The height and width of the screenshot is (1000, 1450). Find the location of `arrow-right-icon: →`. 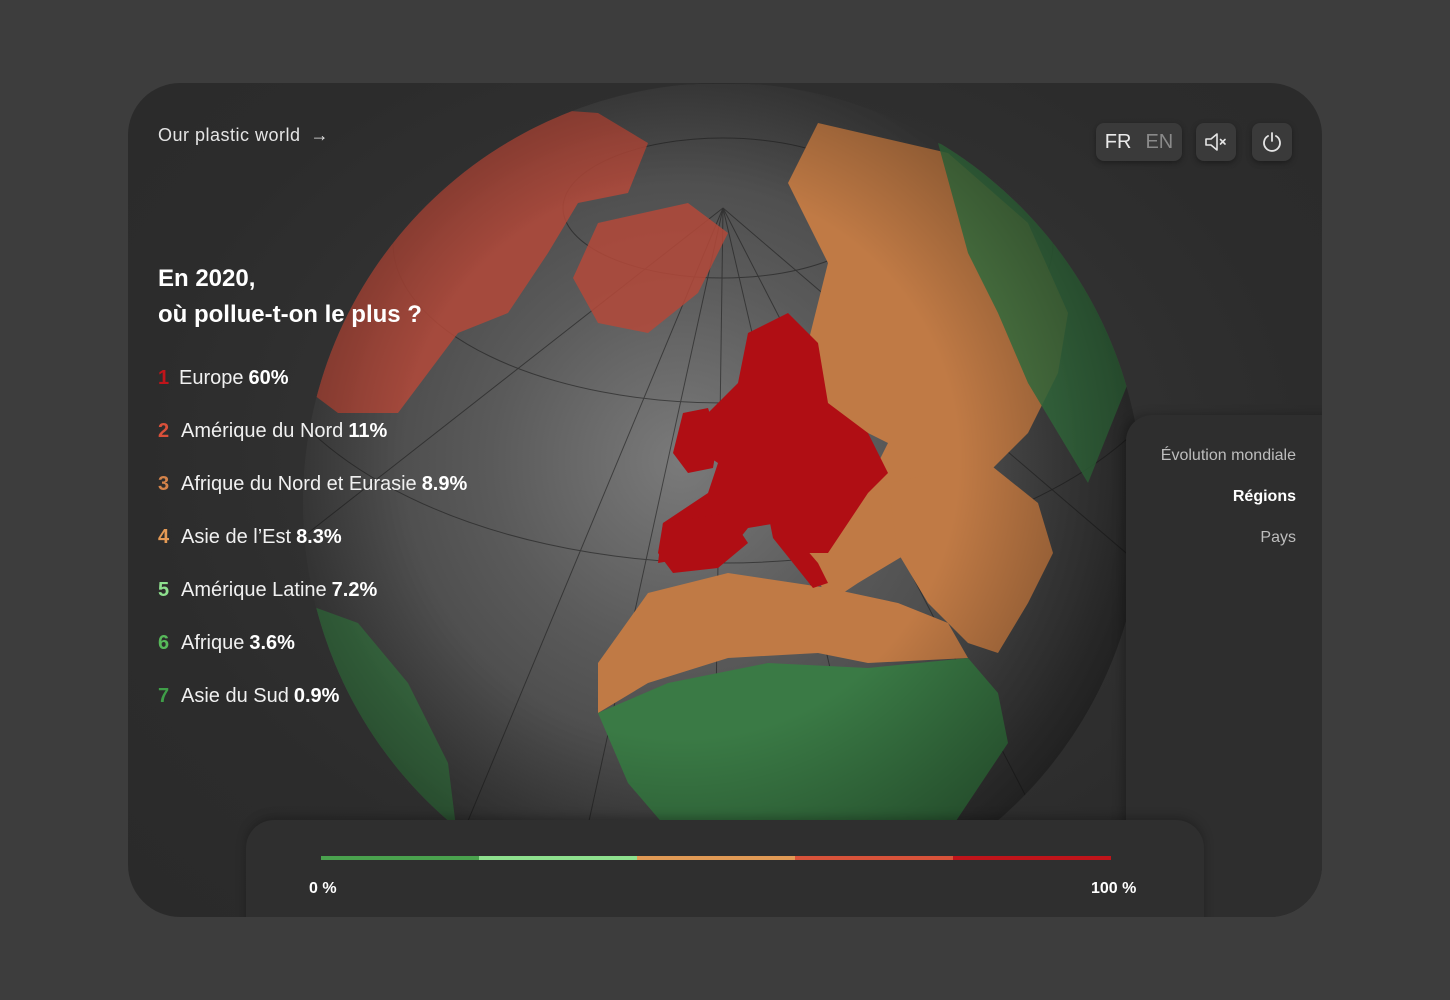

arrow-right-icon: → is located at coordinates (320, 135).